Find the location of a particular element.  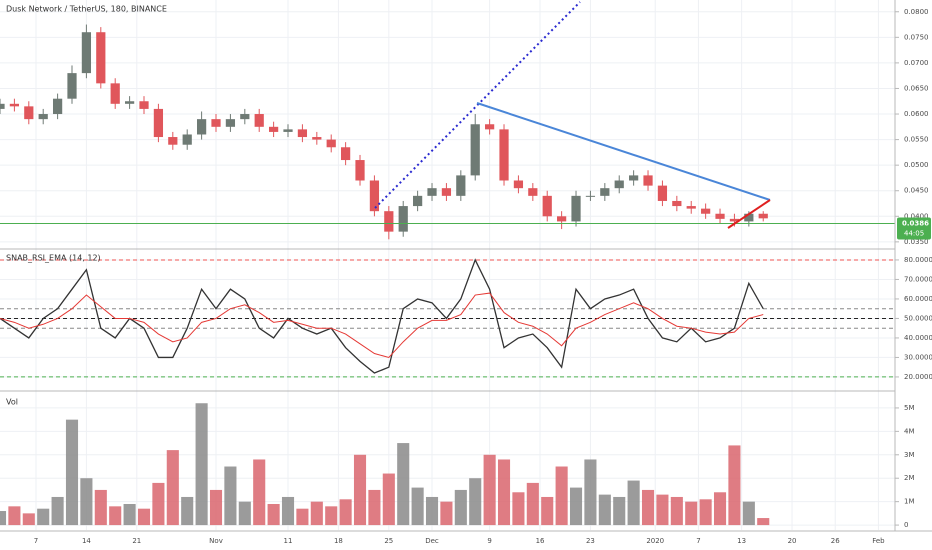

indicator-title: SNAB_RSI_EMA (14, 12) is located at coordinates (53, 258).